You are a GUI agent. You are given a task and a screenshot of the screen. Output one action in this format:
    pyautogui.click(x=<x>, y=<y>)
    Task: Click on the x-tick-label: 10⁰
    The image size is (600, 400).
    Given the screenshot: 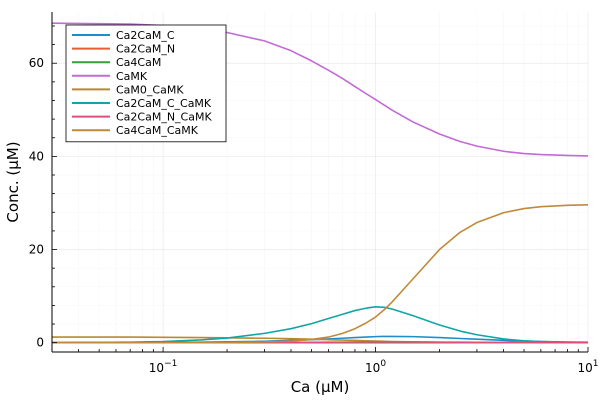 What is the action you would take?
    pyautogui.click(x=375, y=367)
    